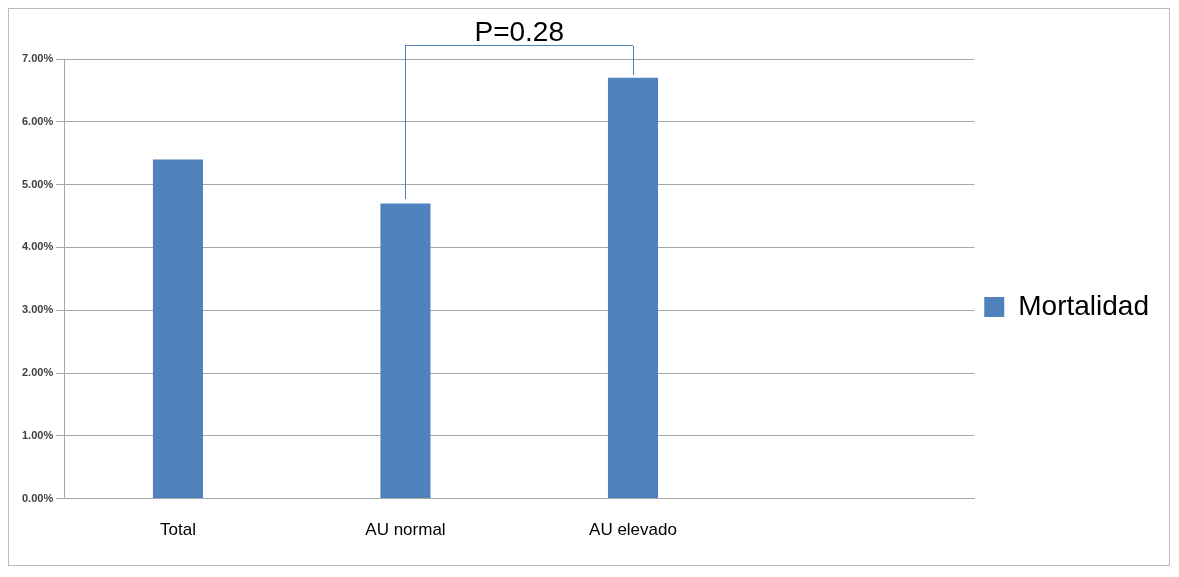 This screenshot has height=577, width=1179. Describe the element at coordinates (519, 31) in the screenshot. I see `text: P=0.28` at that location.